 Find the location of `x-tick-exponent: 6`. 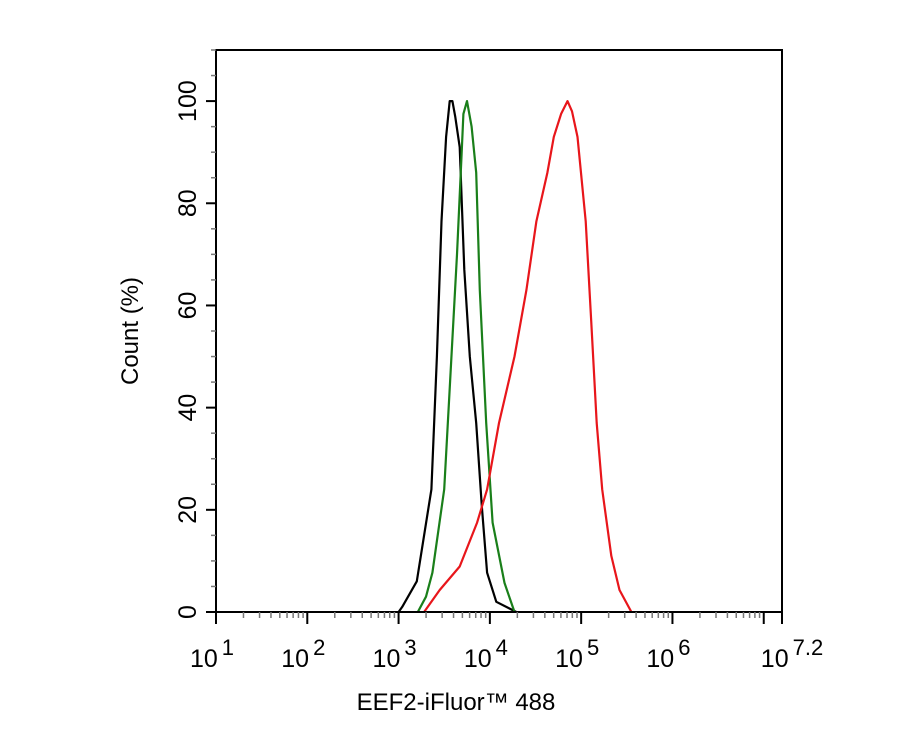

x-tick-exponent: 6 is located at coordinates (684, 647).